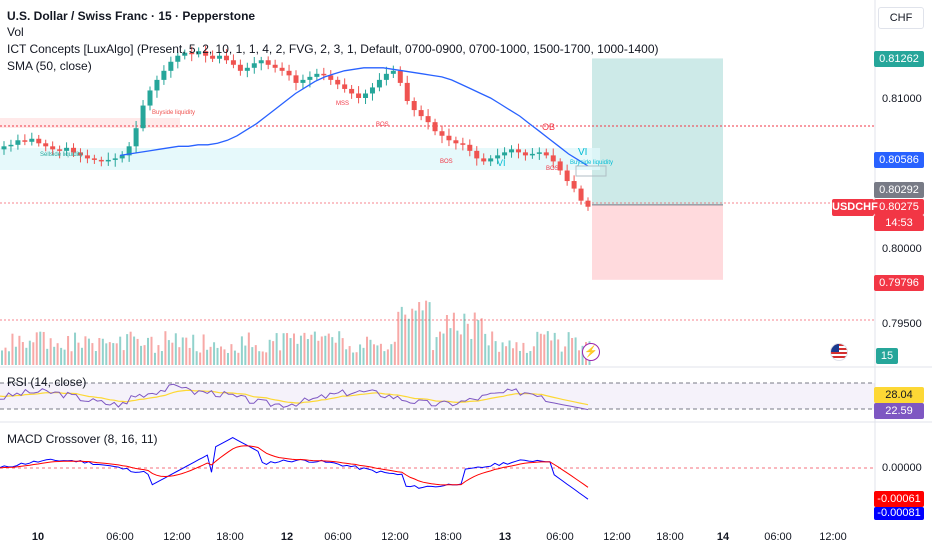  I want to click on signal-badge: -0.00061, so click(899, 499).